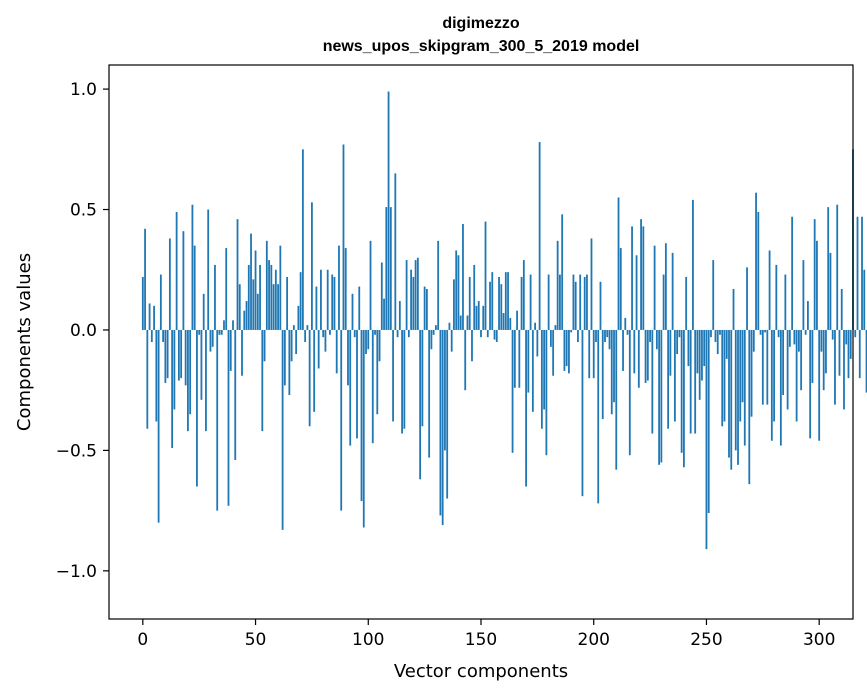 Image resolution: width=867 pixels, height=696 pixels. Describe the element at coordinates (142, 640) in the screenshot. I see `x-tick-label: 0` at that location.